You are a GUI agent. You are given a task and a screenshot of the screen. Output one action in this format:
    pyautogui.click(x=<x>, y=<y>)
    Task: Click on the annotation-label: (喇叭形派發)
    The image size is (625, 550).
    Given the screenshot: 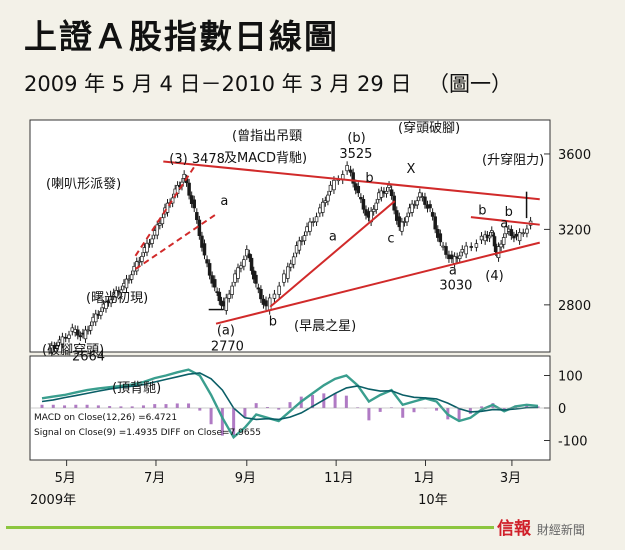 What is the action you would take?
    pyautogui.click(x=83, y=184)
    